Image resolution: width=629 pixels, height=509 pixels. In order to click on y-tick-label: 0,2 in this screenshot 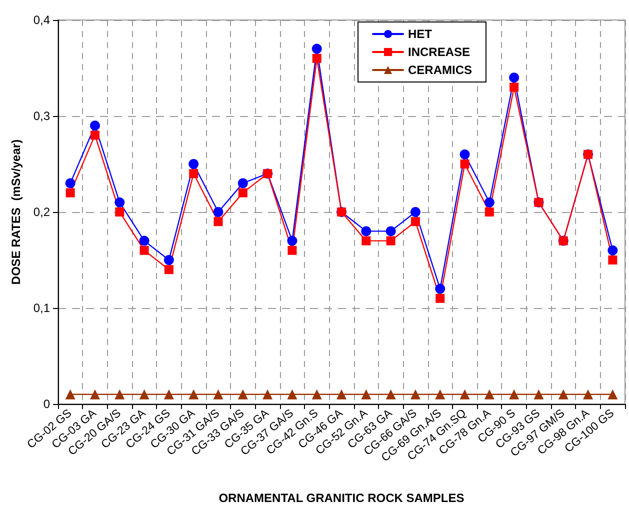, I will do `click(41, 212)`.